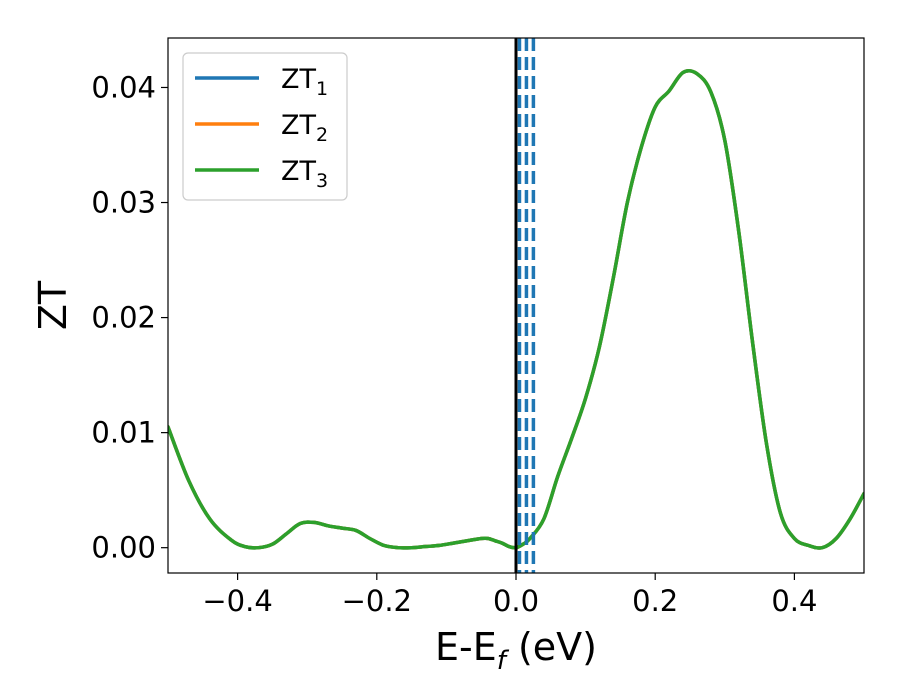 The height and width of the screenshot is (700, 900). What do you see at coordinates (322, 181) in the screenshot?
I see `legend-label-sub: 3` at bounding box center [322, 181].